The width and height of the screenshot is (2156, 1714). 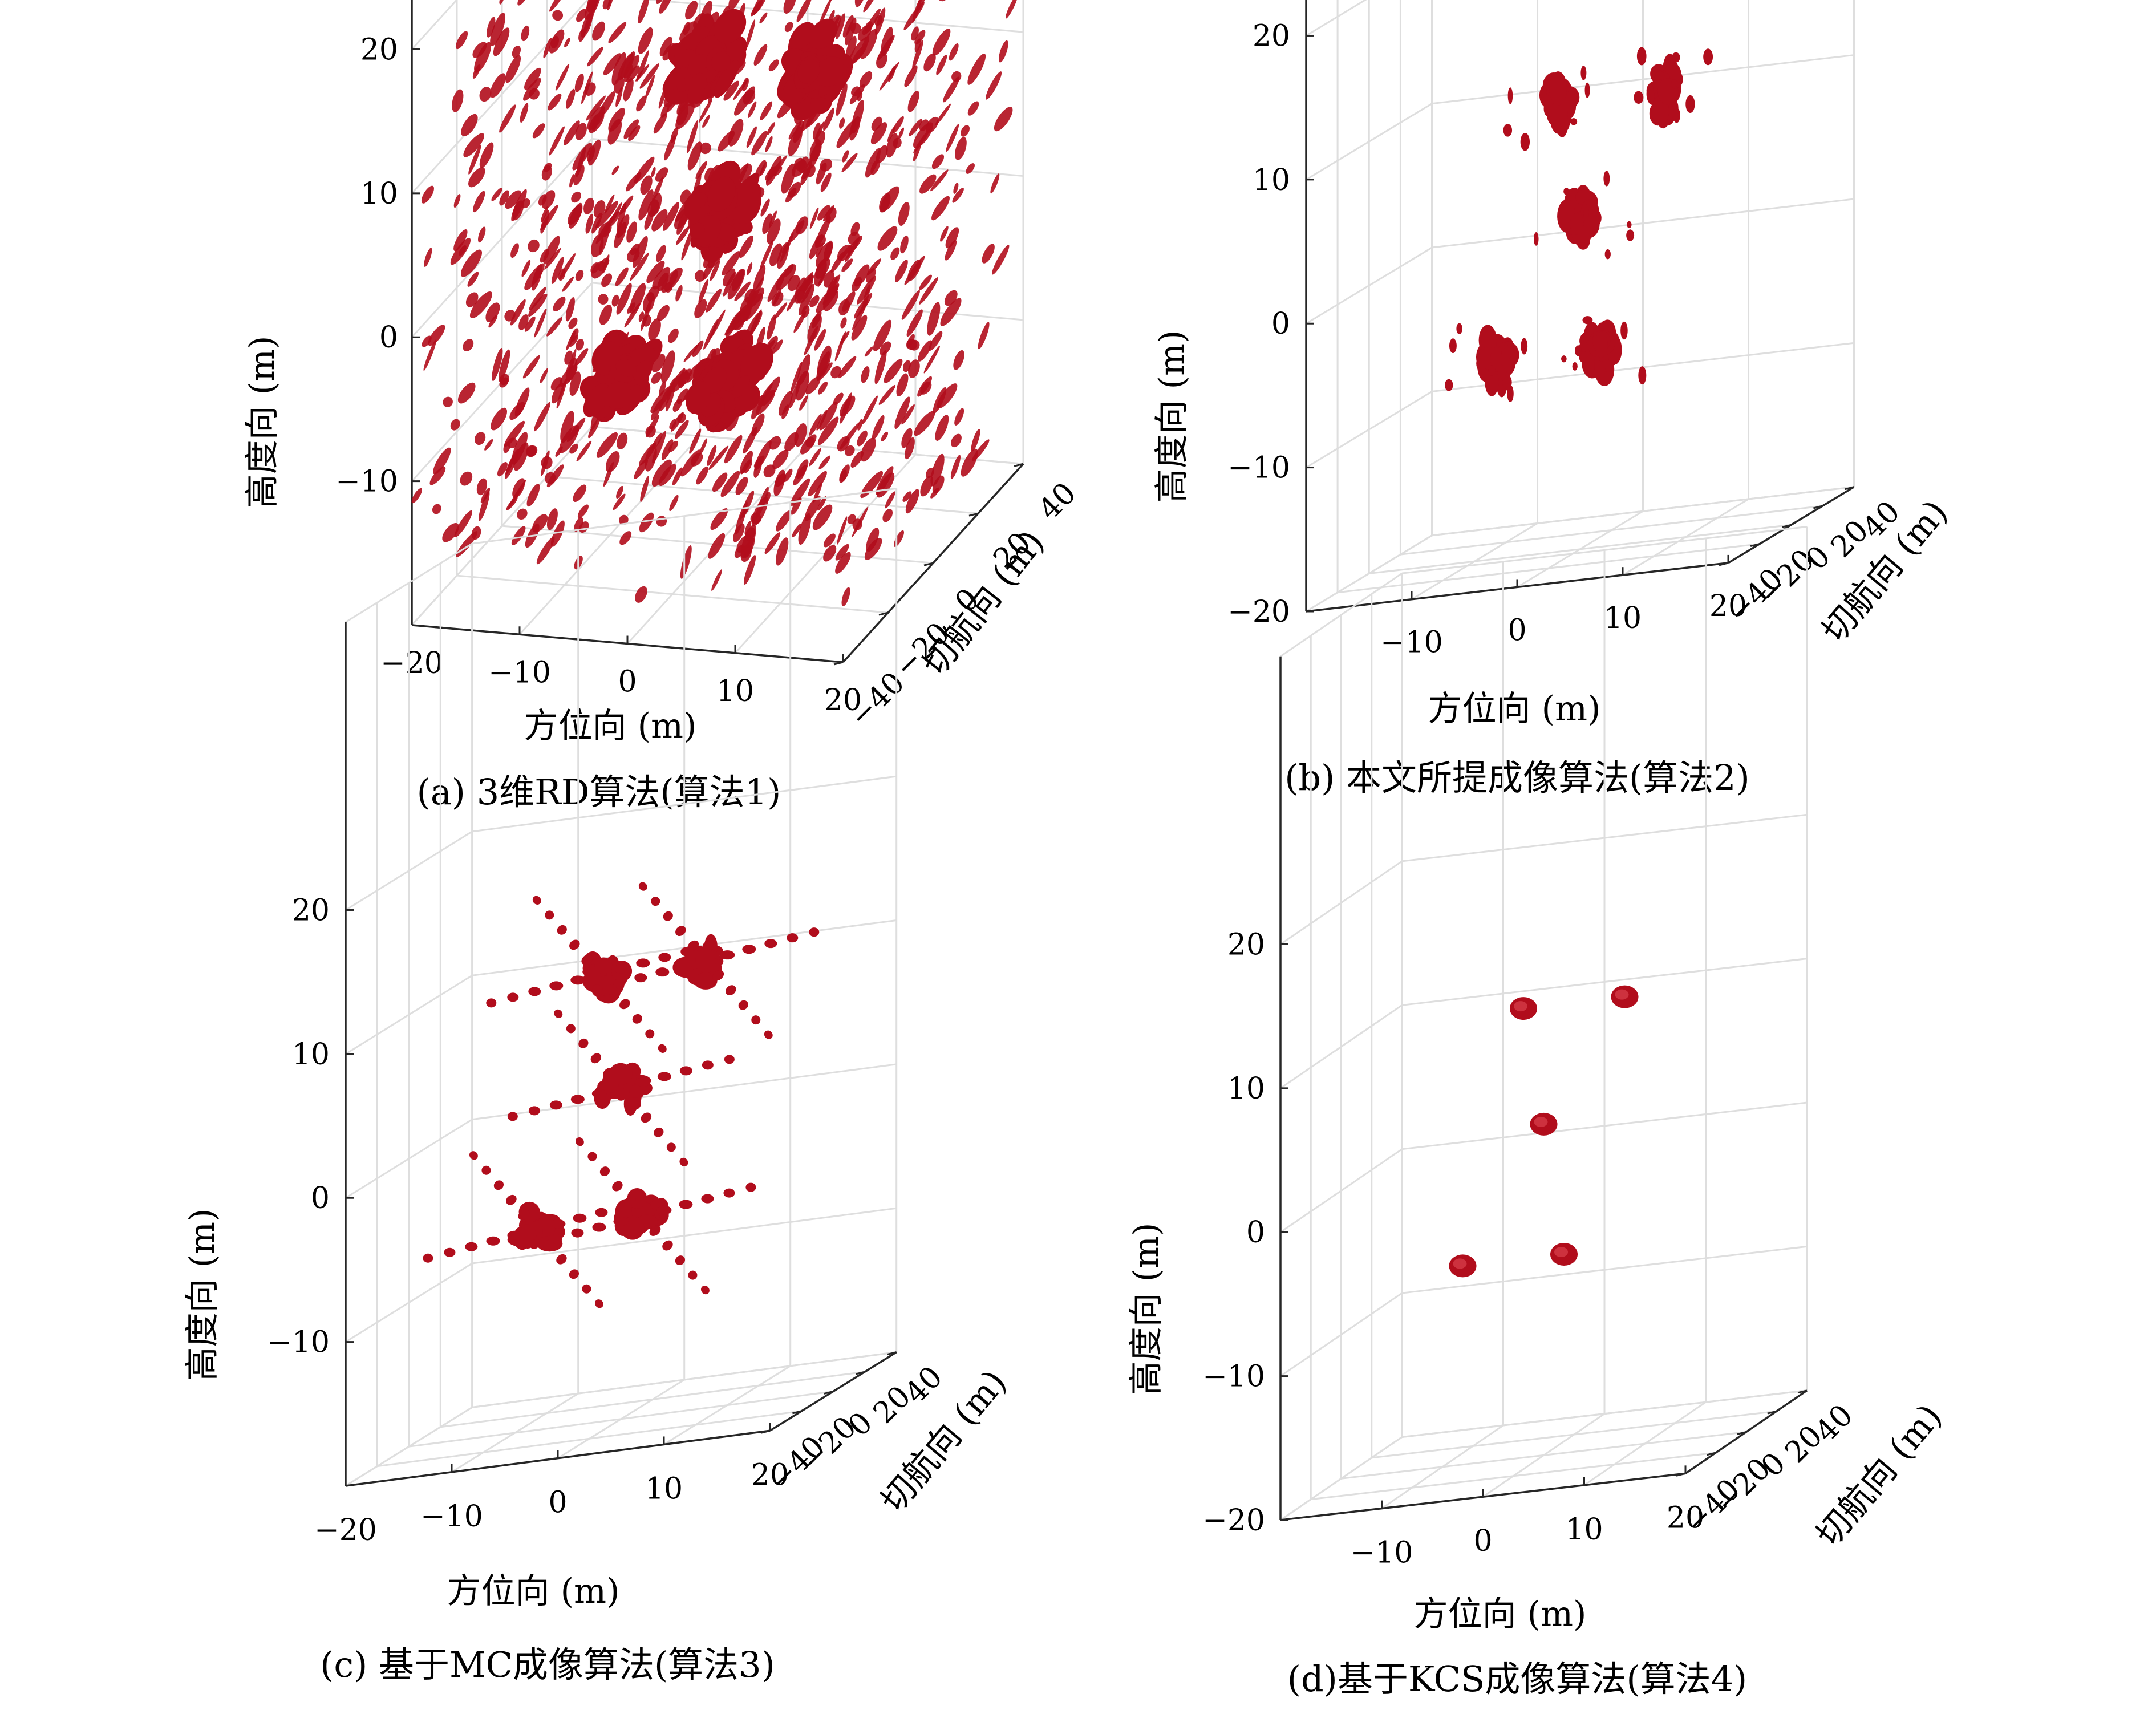 I want to click on x-tick-label: −10, so click(x=1412, y=643).